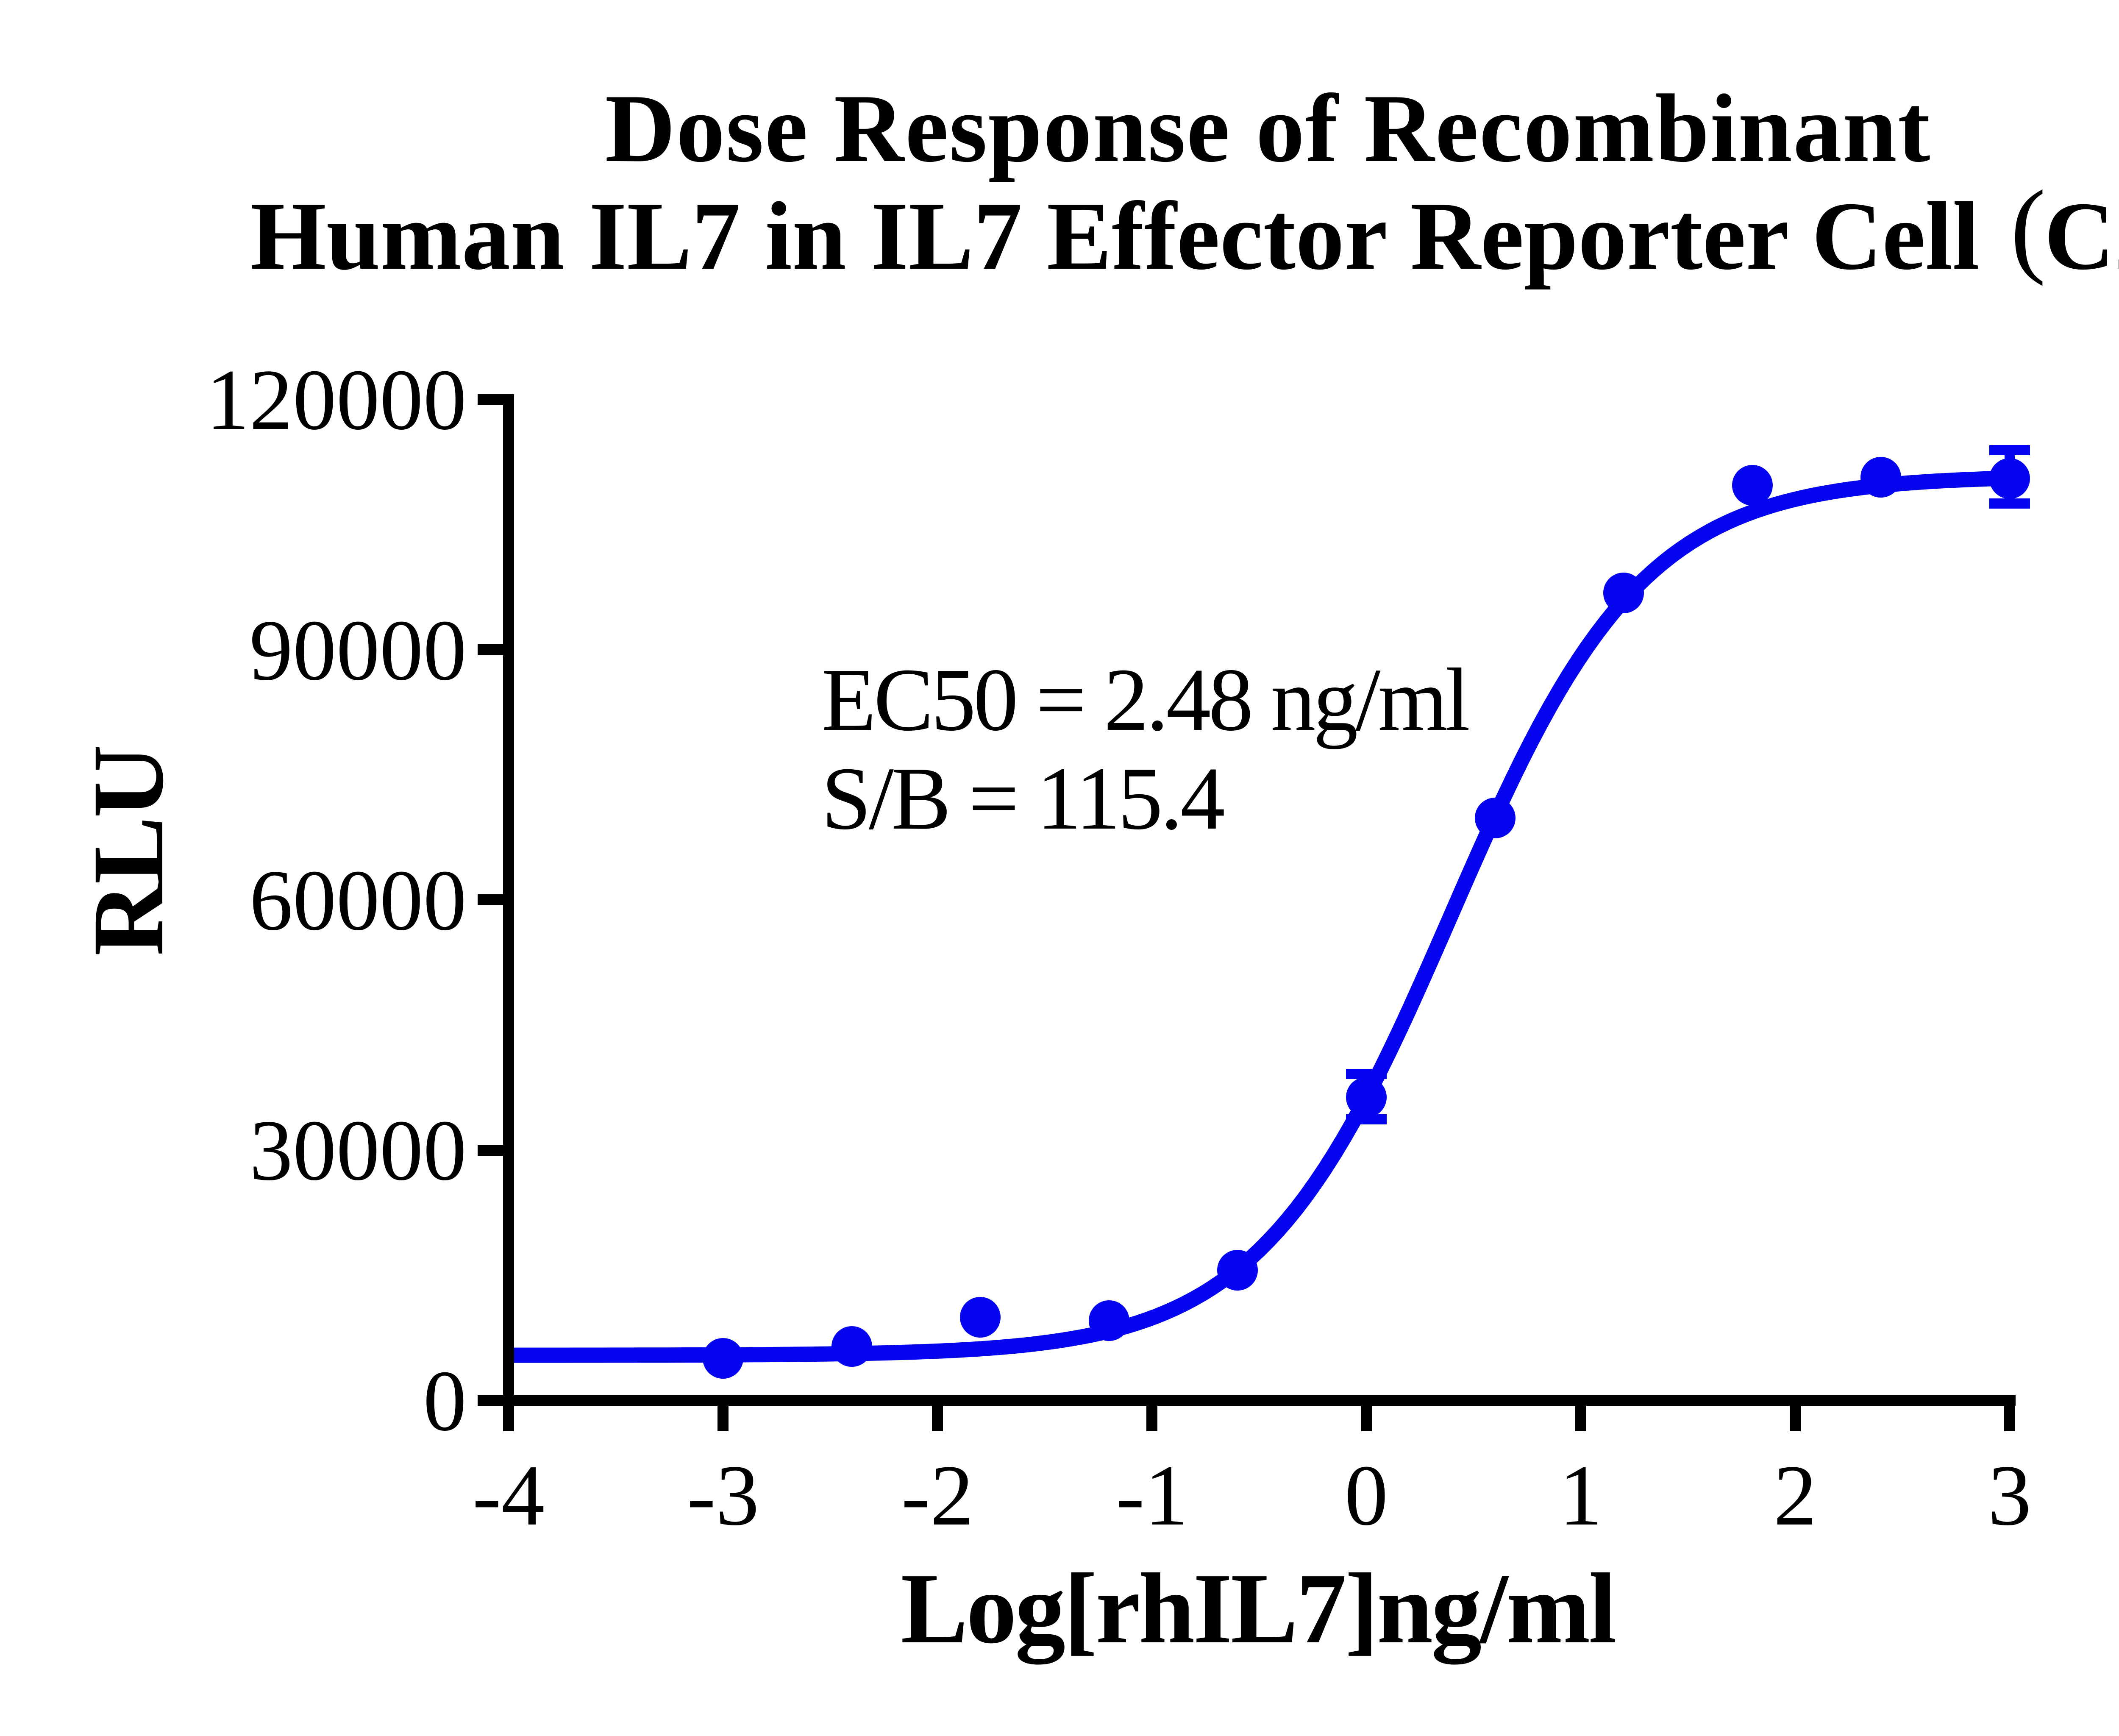  I want to click on svg-text: 1, so click(1581, 1495).